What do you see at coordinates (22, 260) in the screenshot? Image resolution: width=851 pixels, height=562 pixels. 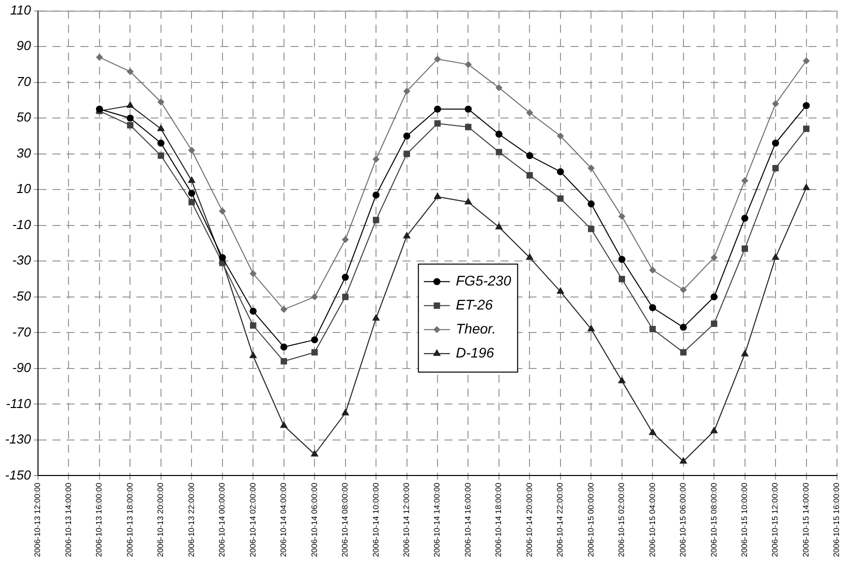 I see `y-tick-label: -30` at bounding box center [22, 260].